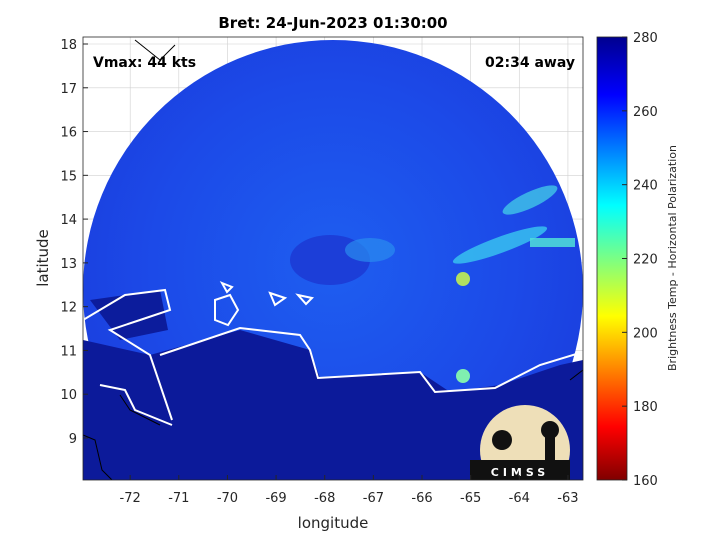 This screenshot has width=720, height=544. Describe the element at coordinates (178, 498) in the screenshot. I see `x-tick-label: -71` at that location.